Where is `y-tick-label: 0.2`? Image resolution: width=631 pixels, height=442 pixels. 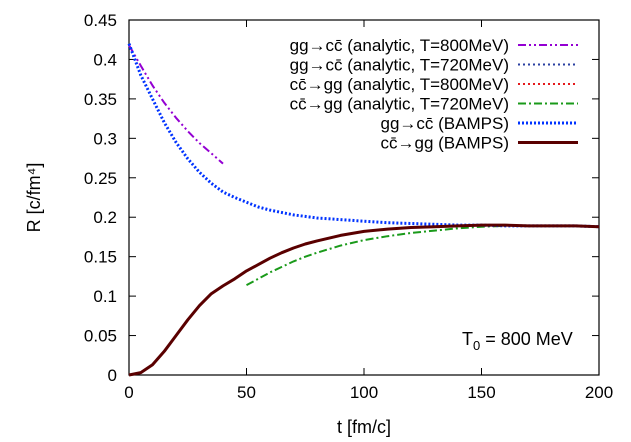 y-tick-label: 0.2 is located at coordinates (105, 217).